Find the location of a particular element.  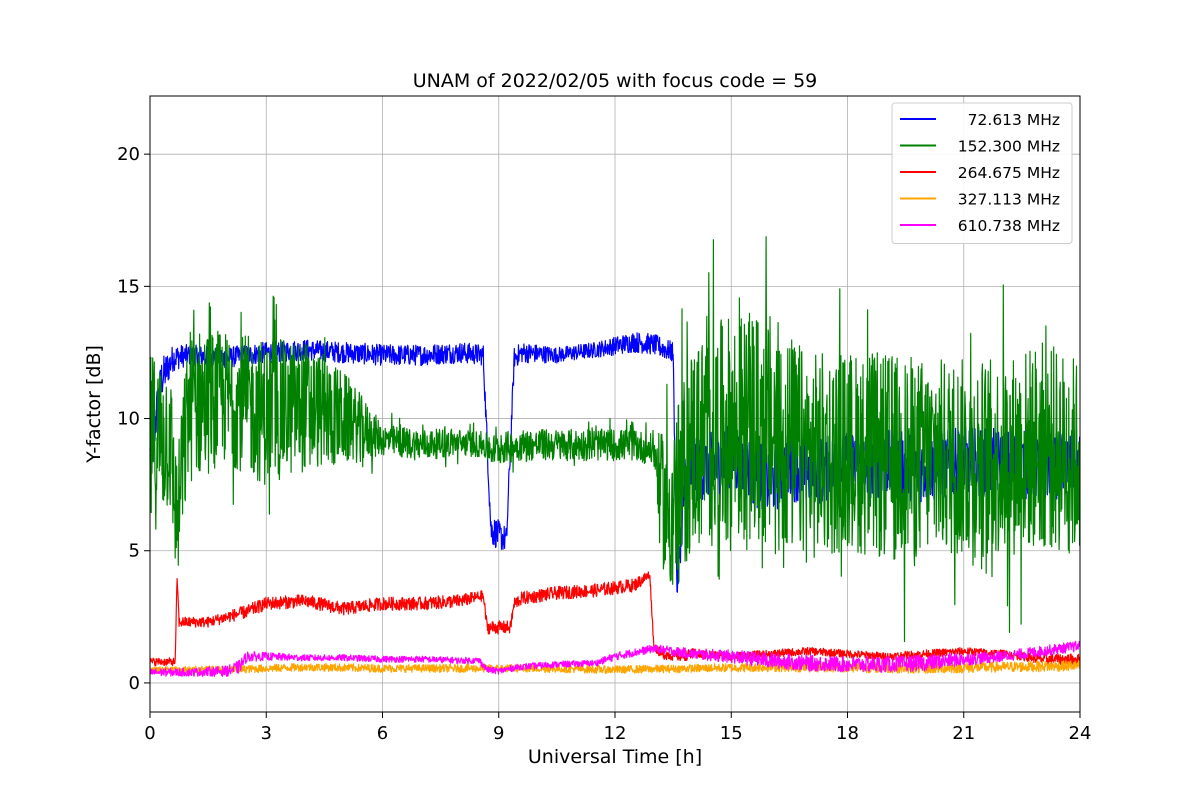

x-tick-label: 0 is located at coordinates (149, 733).